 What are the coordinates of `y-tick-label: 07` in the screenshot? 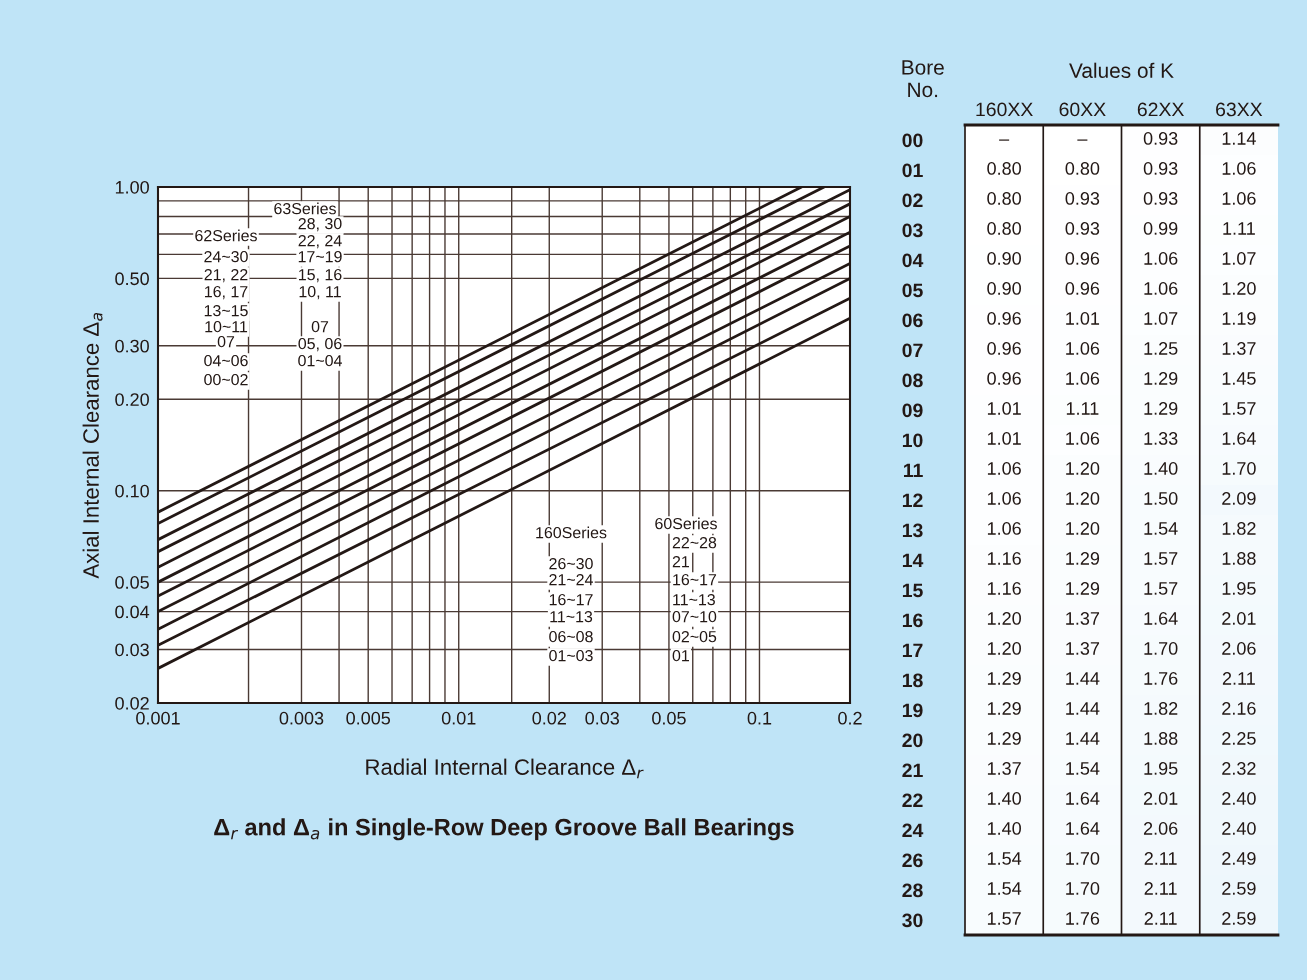 It's located at (912, 350).